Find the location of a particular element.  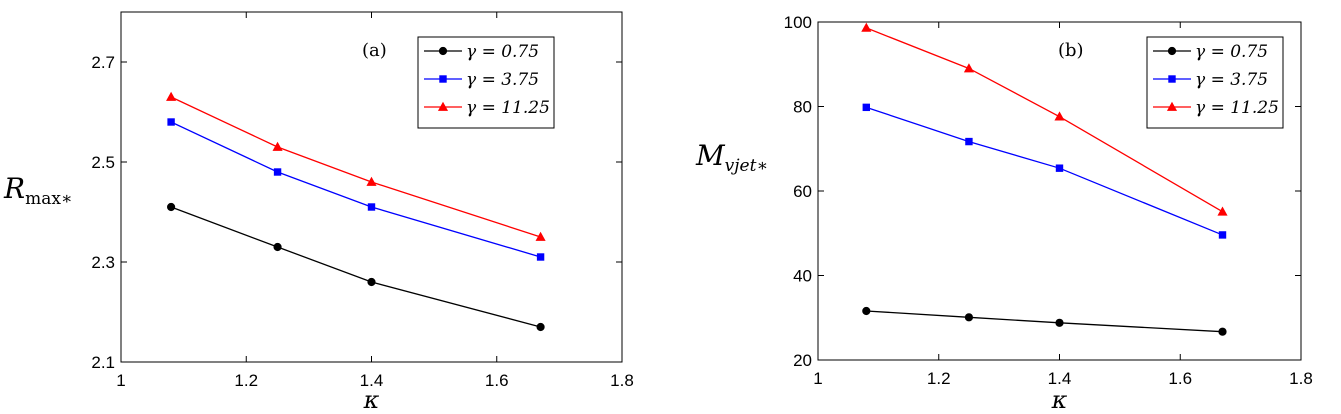

y-axis-label: Mvjet∗ is located at coordinates (731, 157).